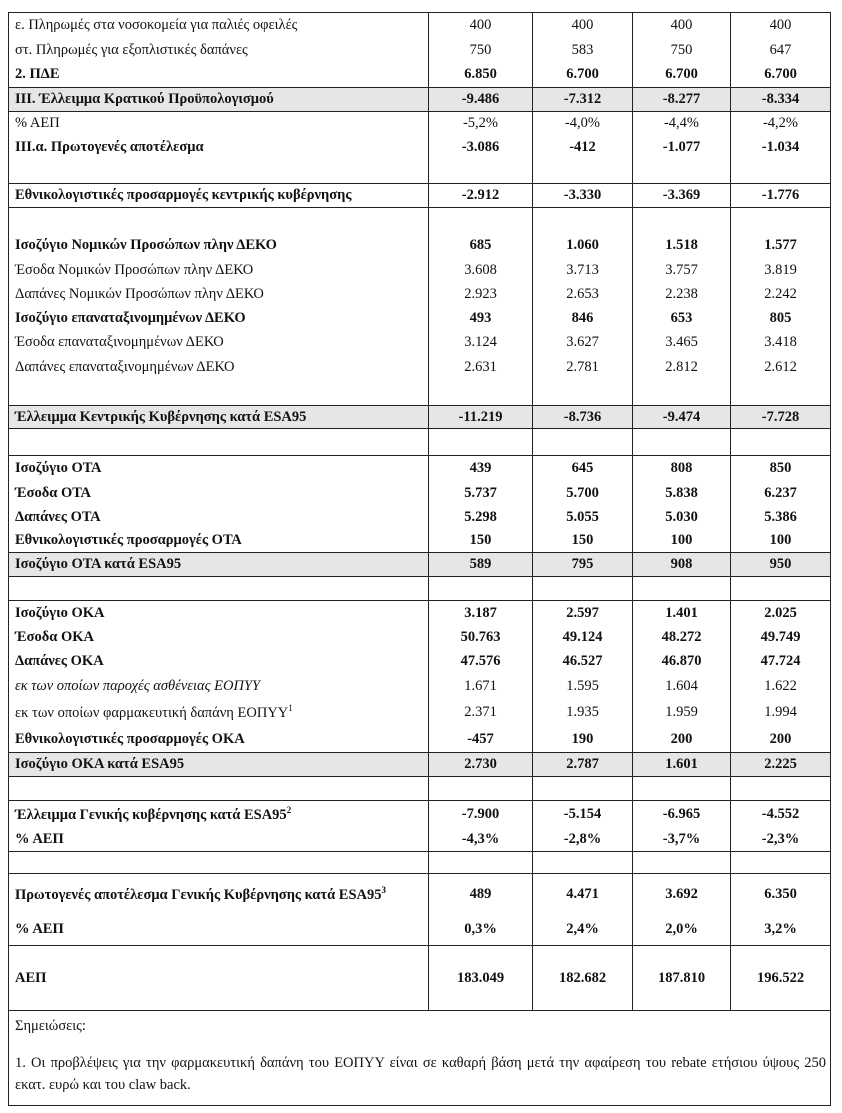  I want to click on value-cell: 400, so click(681, 25).